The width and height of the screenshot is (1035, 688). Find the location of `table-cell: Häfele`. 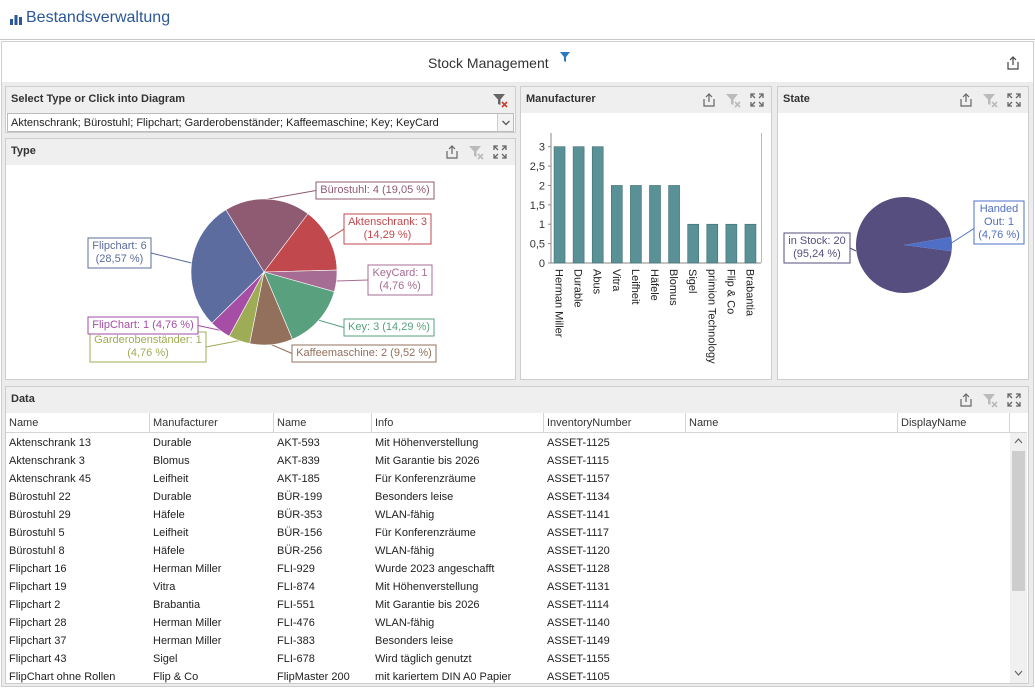

table-cell: Häfele is located at coordinates (169, 551).